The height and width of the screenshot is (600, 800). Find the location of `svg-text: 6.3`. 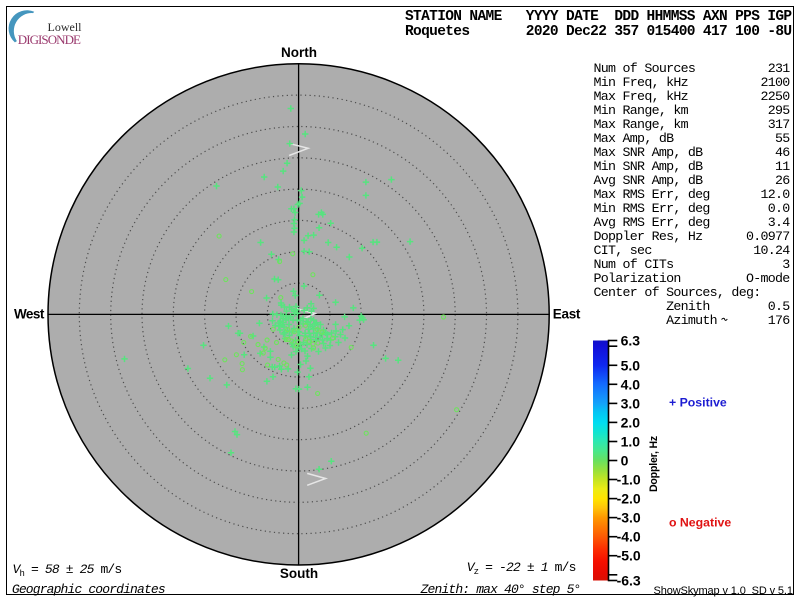

svg-text: 6.3 is located at coordinates (631, 341).